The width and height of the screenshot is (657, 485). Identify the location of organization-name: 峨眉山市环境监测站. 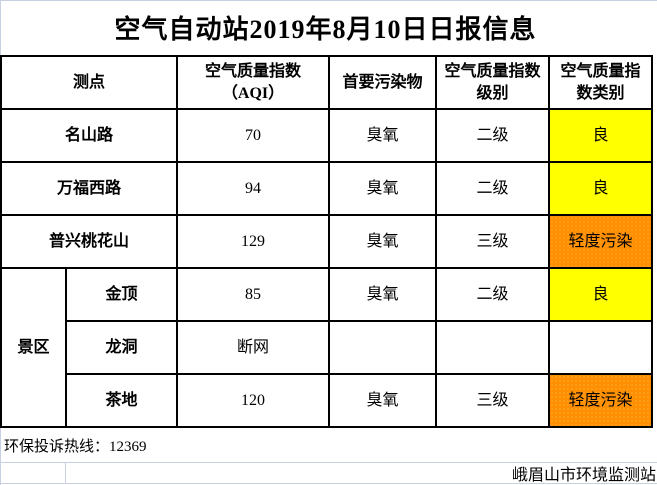
(583, 475).